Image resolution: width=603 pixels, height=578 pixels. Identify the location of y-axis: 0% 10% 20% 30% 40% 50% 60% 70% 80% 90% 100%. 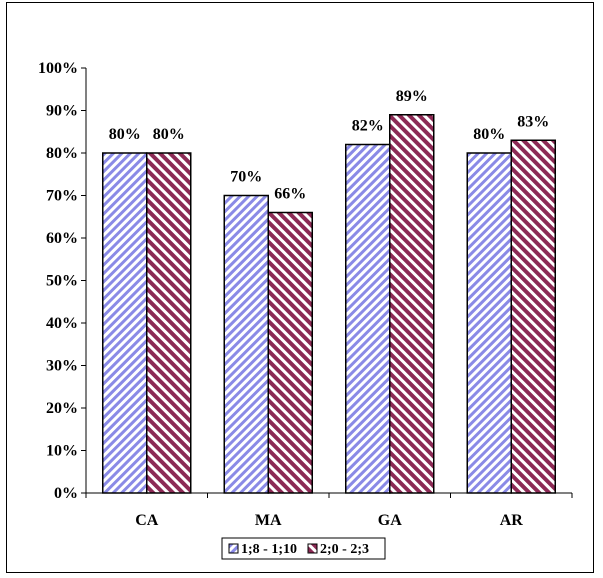
(62, 281).